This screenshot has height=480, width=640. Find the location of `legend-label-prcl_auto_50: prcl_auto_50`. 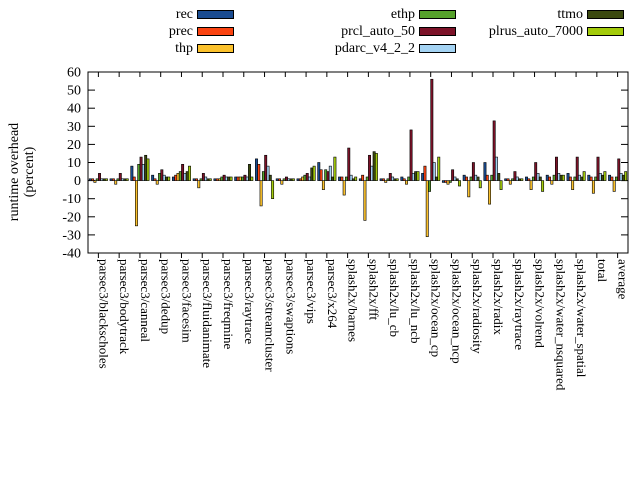

legend-label-prcl_auto_50: prcl_auto_50 is located at coordinates (378, 31).